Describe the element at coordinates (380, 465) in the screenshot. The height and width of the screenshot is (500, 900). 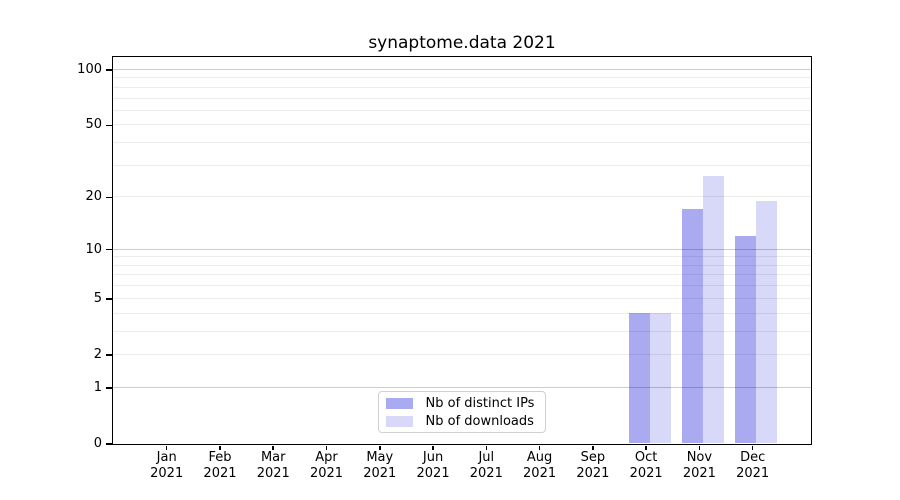
I see `x-tick-label: May 2021` at that location.